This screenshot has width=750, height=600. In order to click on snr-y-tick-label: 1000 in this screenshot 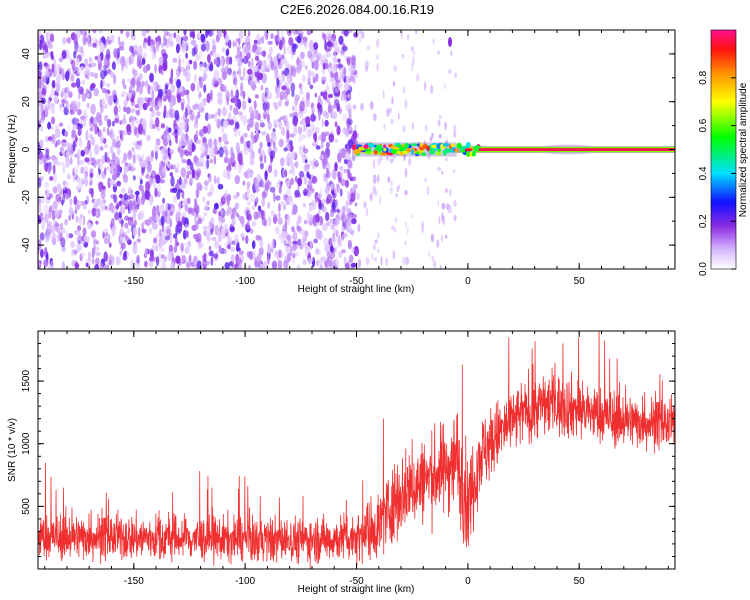, I will do `click(26, 443)`.